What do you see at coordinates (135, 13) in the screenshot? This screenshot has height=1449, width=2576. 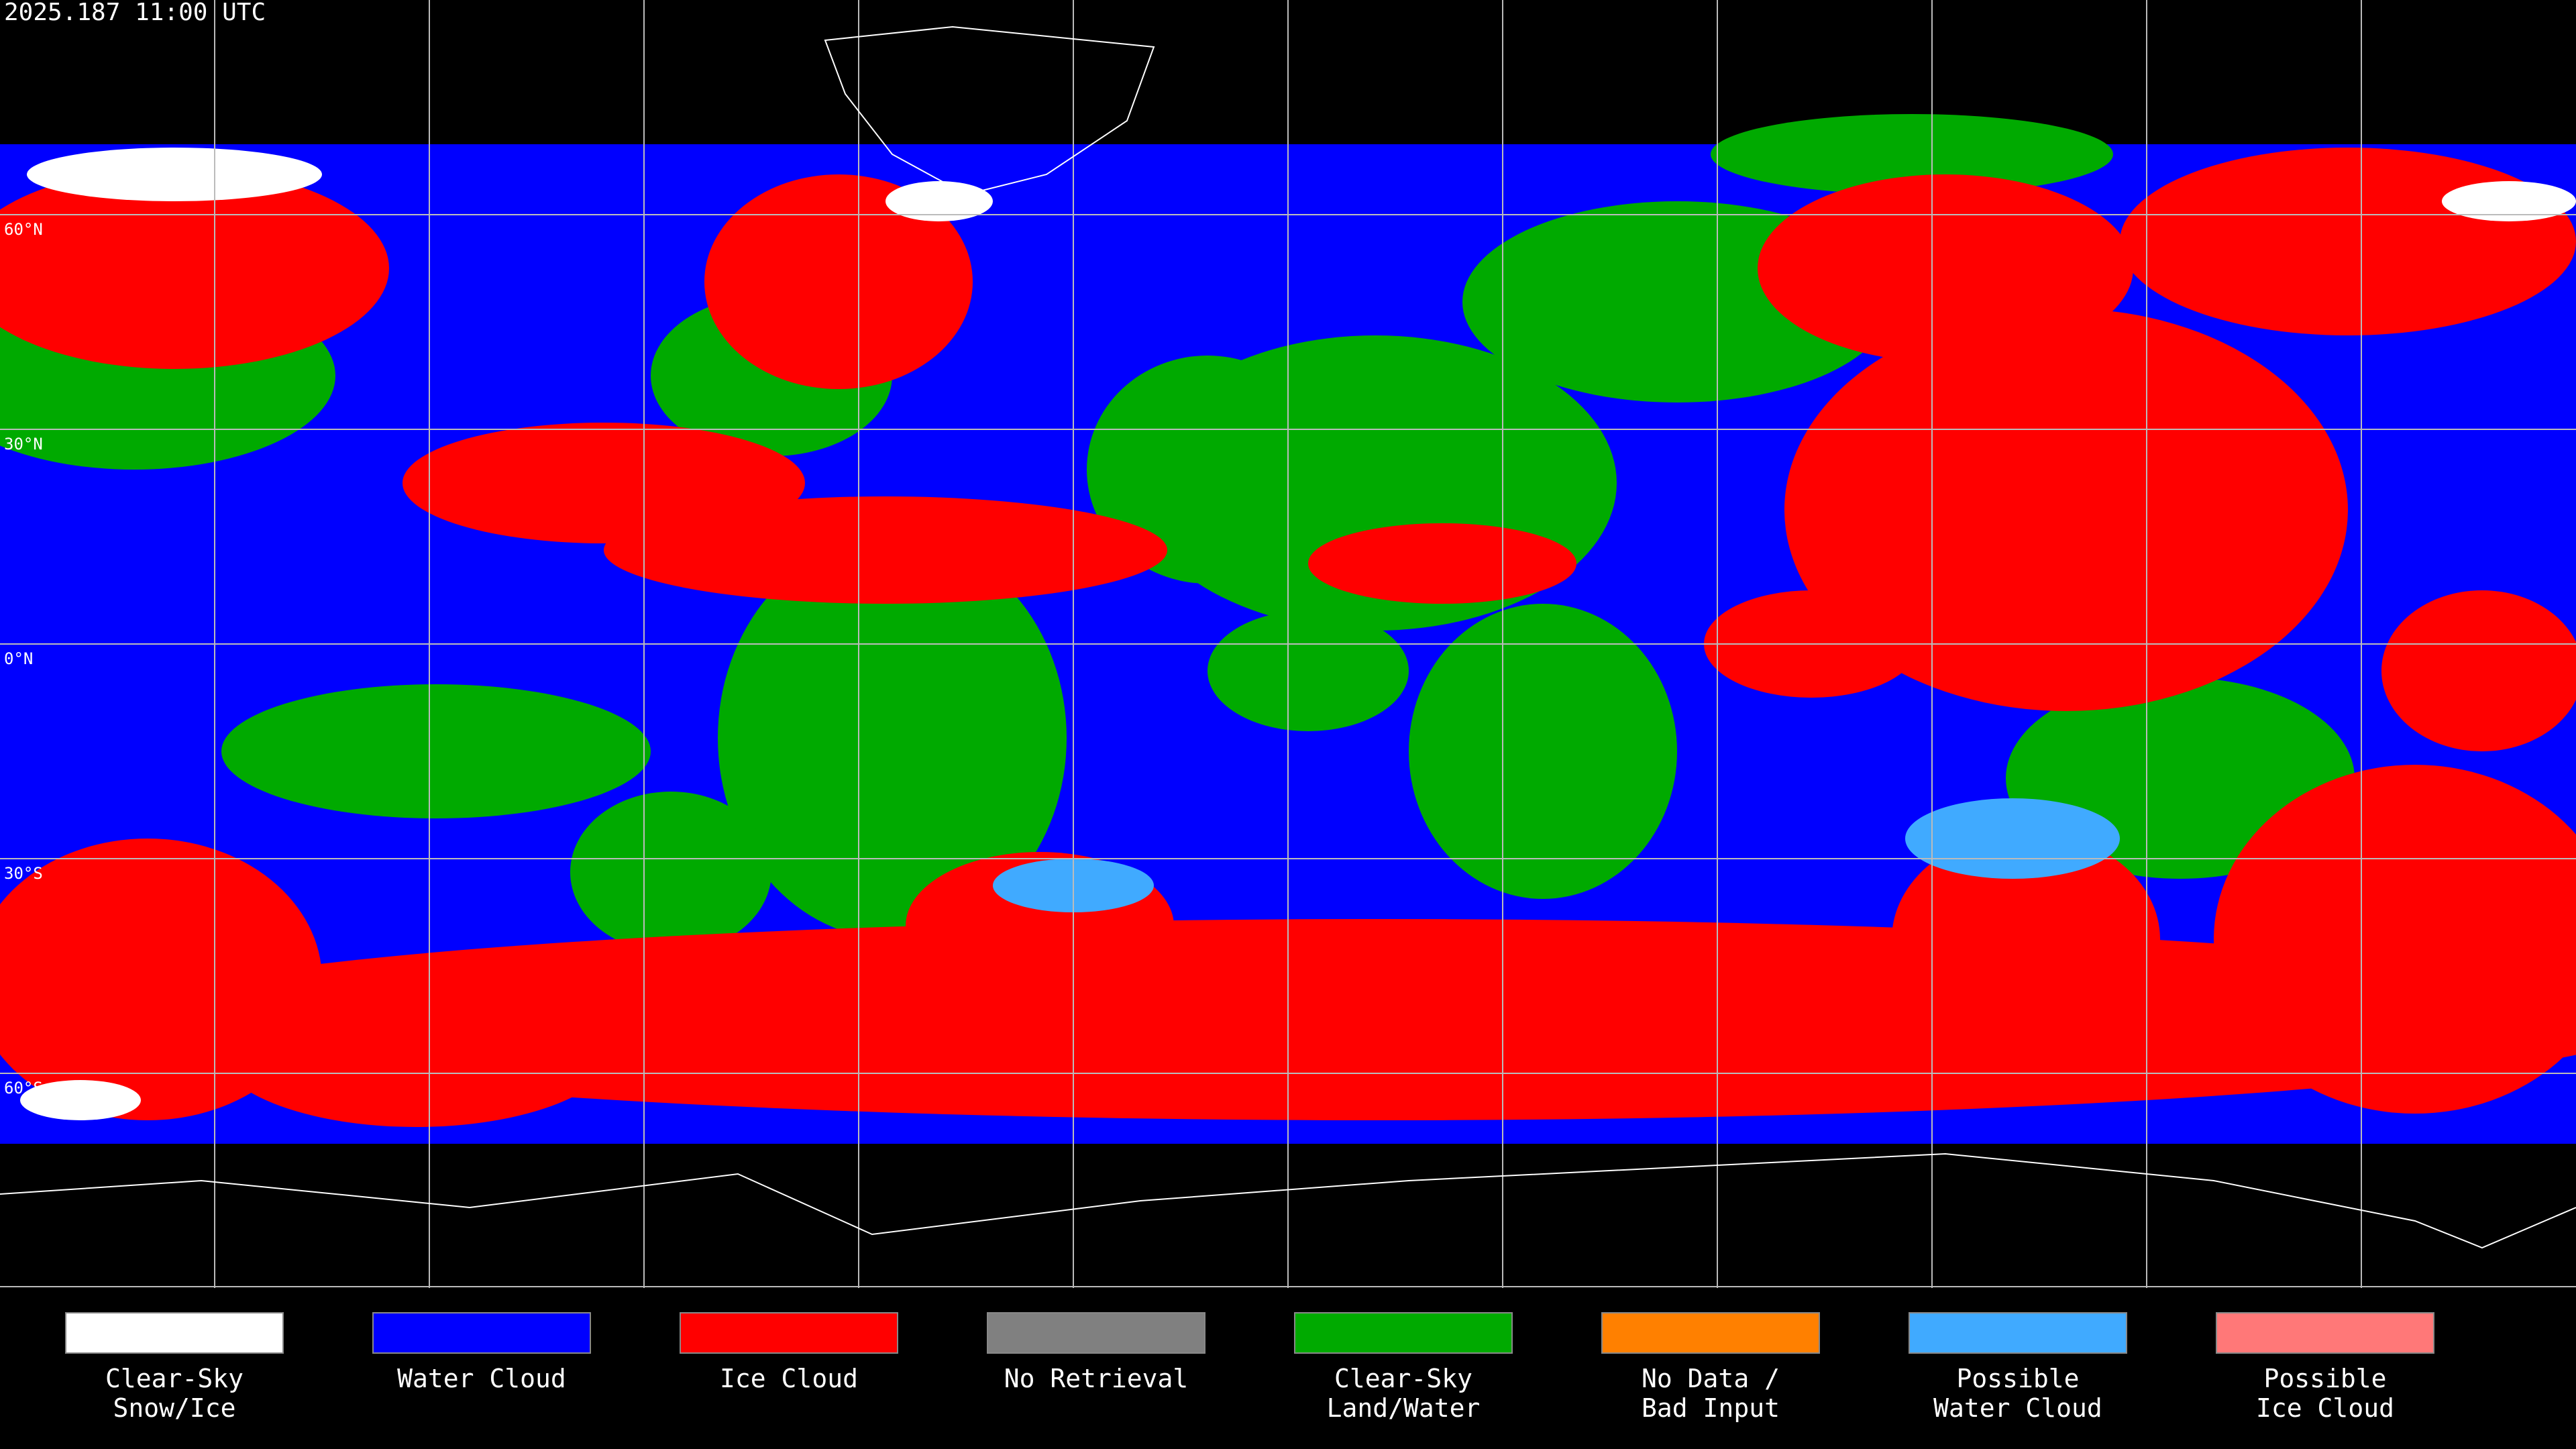 I see `timestamp: 2025.187 11:00 UTC` at bounding box center [135, 13].